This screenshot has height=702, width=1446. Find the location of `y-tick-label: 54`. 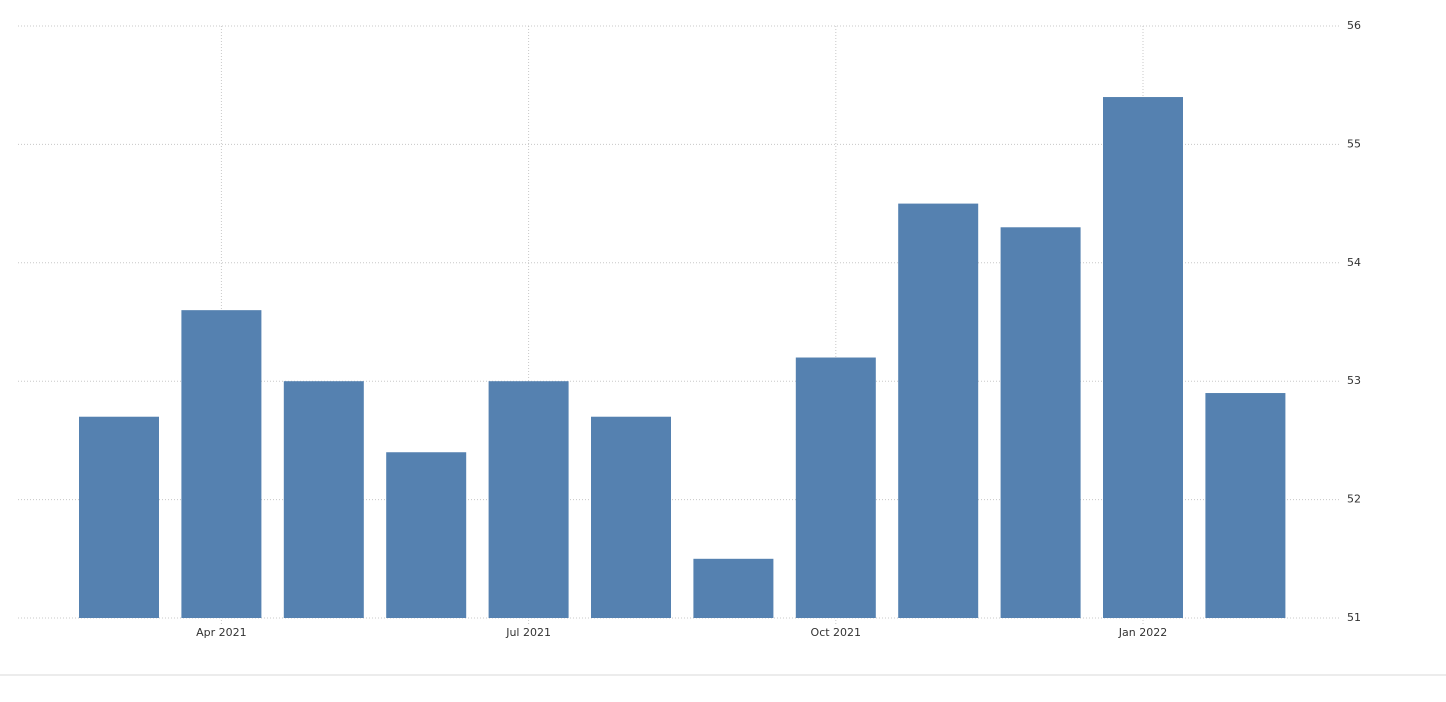

y-tick-label: 54 is located at coordinates (1354, 262).